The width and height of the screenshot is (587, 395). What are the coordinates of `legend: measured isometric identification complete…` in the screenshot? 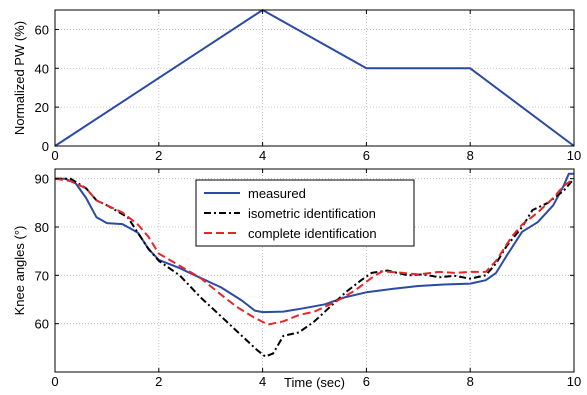 It's located at (305, 213).